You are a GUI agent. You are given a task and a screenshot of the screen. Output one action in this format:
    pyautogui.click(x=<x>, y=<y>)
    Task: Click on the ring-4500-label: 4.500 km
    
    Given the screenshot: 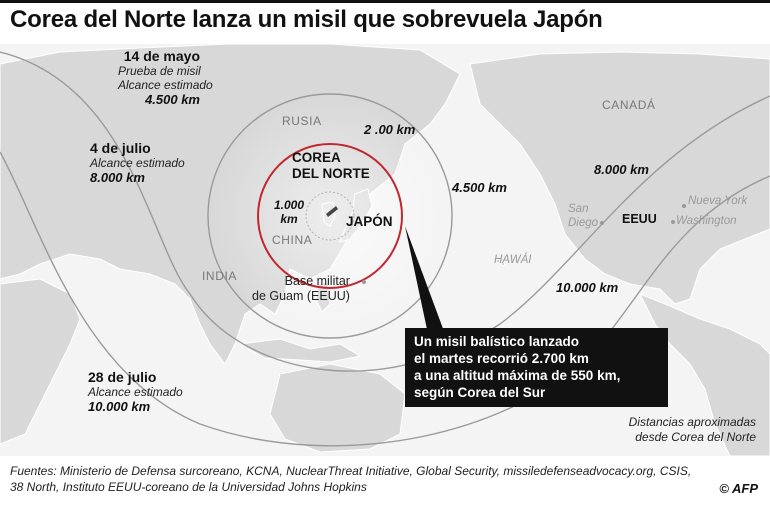 What is the action you would take?
    pyautogui.click(x=479, y=187)
    